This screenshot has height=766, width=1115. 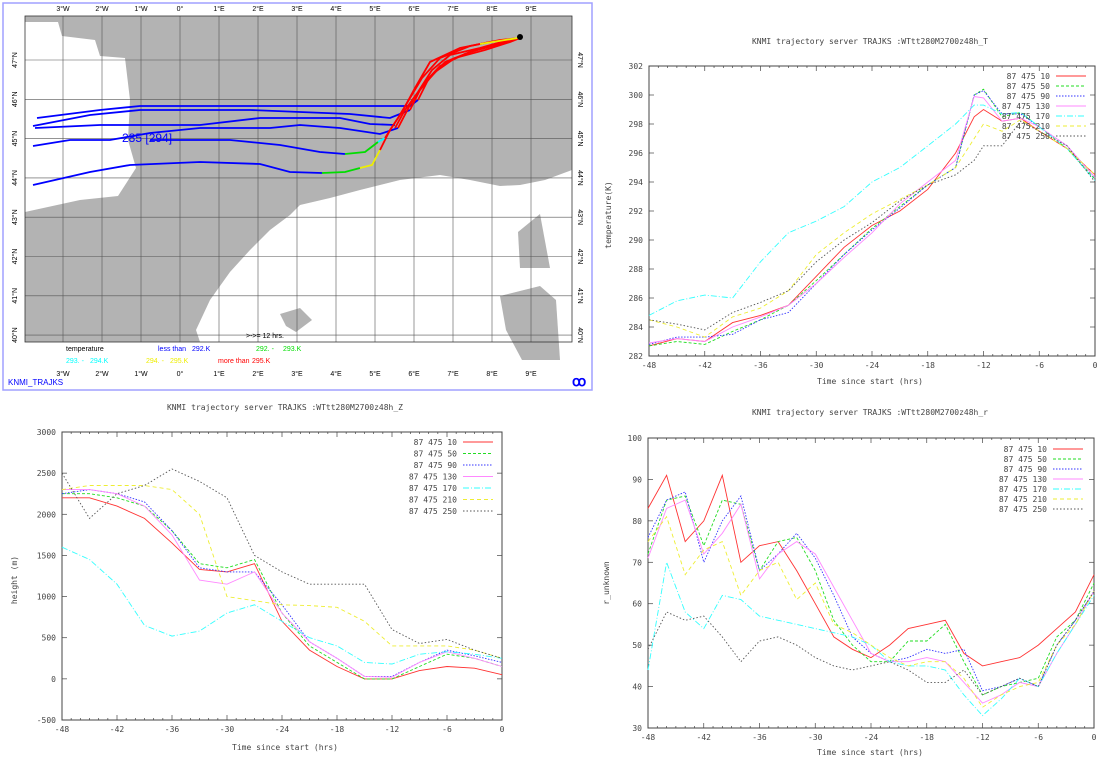 I want to click on latitude-label: 44°N, so click(x=15, y=178).